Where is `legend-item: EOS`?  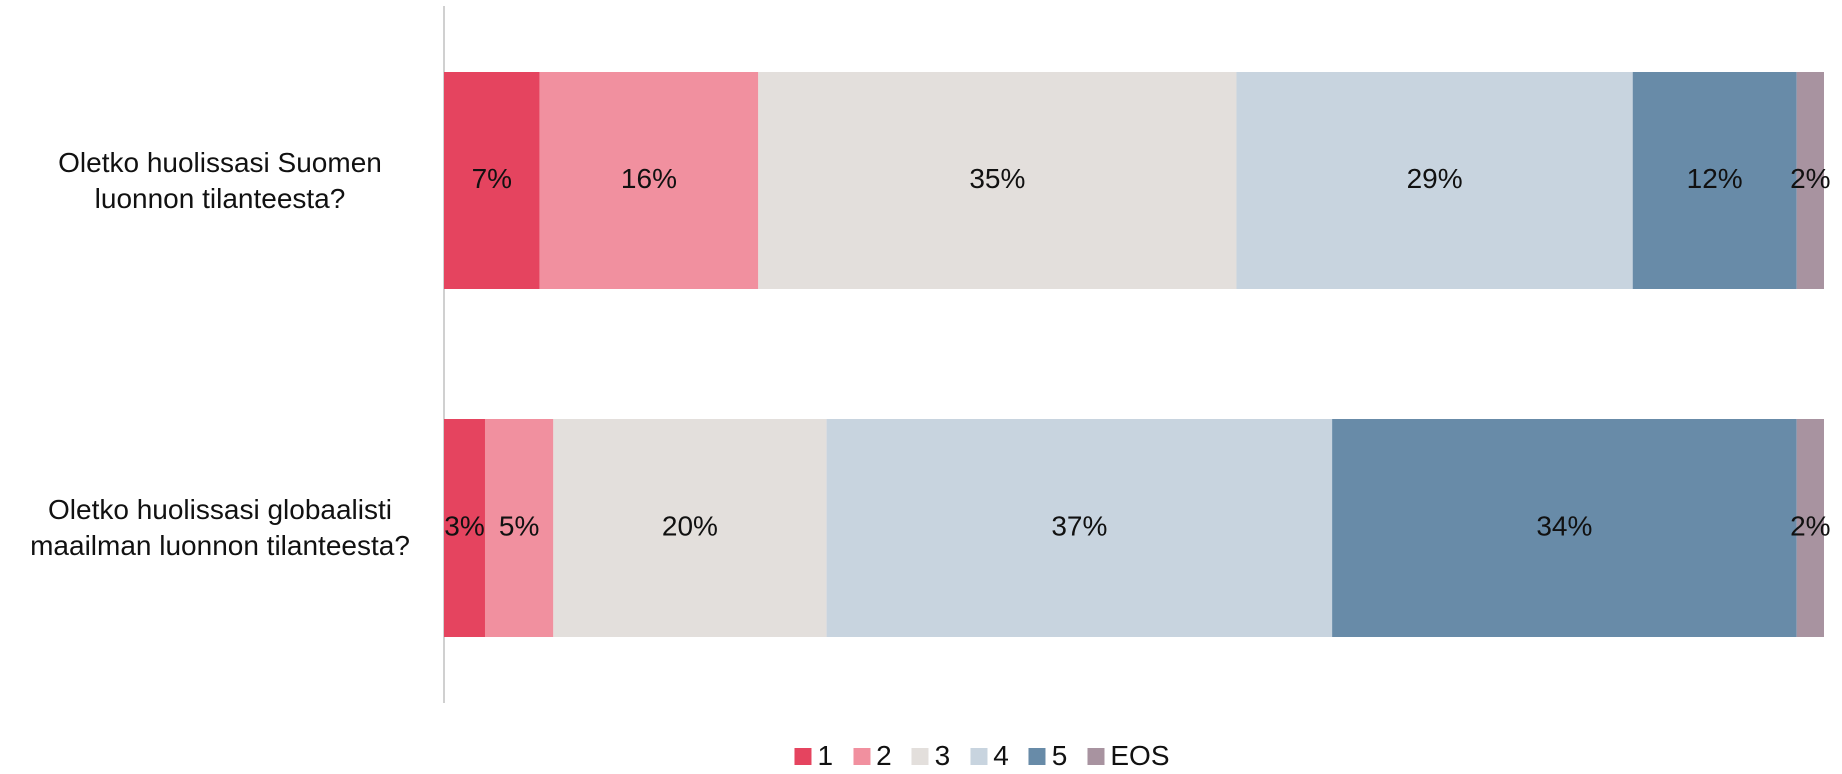
legend-item: EOS is located at coordinates (1128, 756).